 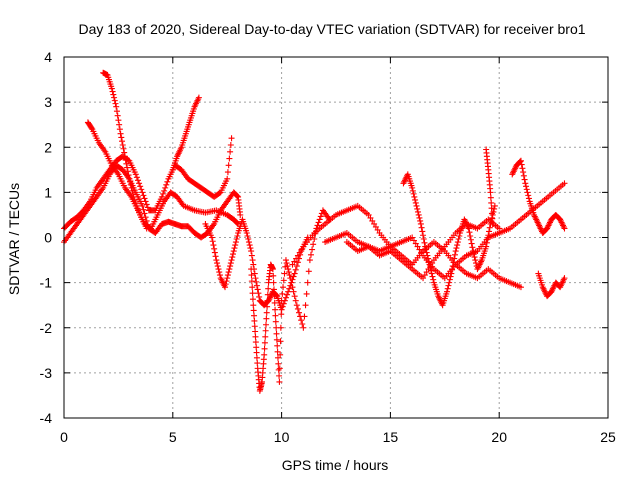 I want to click on y-tick-label: -2, so click(x=46, y=328).